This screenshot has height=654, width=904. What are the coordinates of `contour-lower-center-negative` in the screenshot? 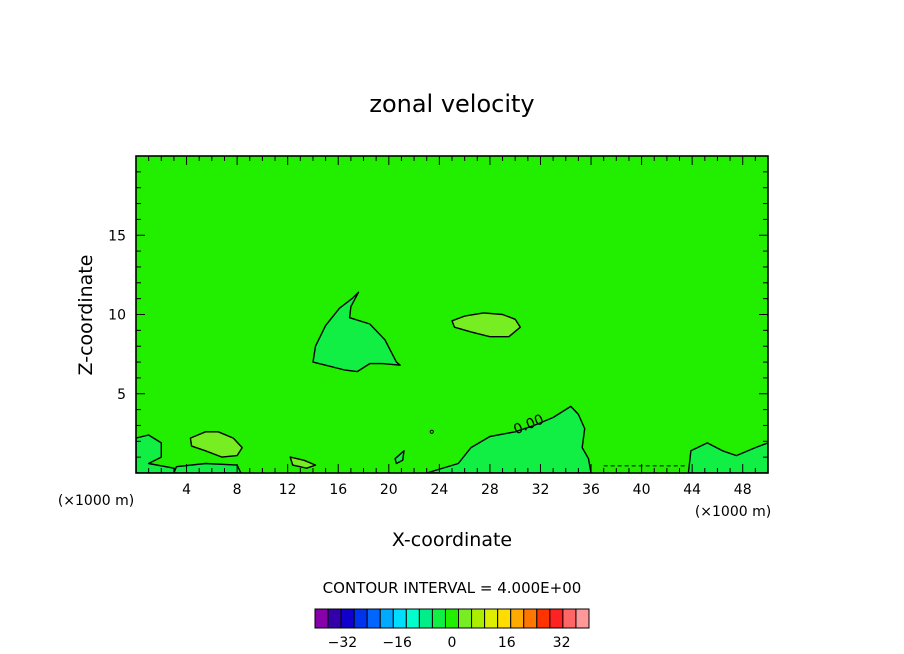 It's located at (509, 439).